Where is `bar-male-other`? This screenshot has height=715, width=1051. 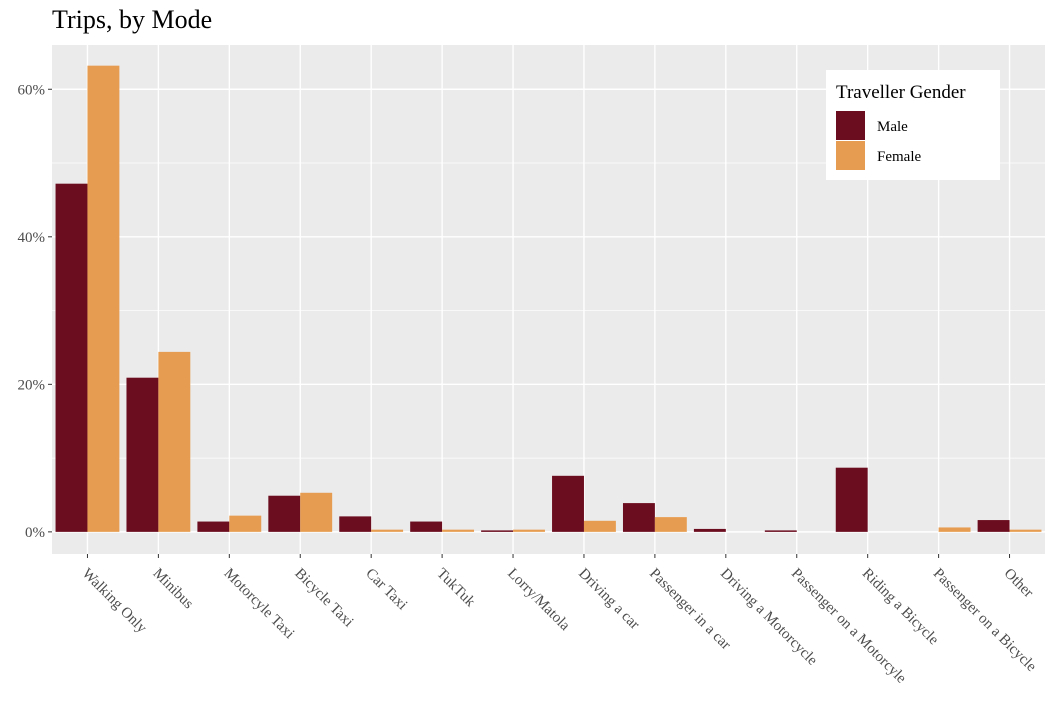
bar-male-other is located at coordinates (993, 526).